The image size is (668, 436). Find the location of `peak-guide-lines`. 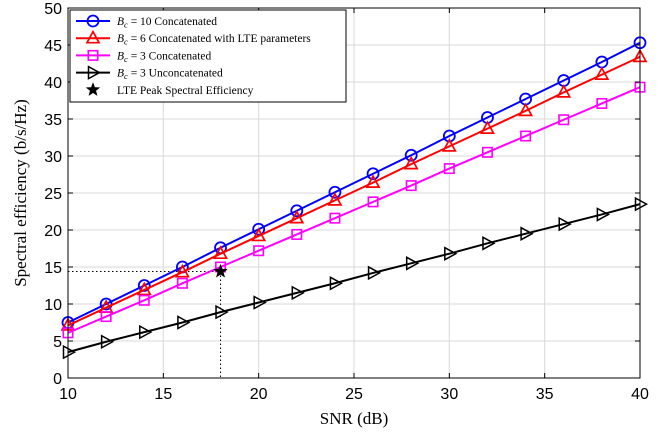

peak-guide-lines is located at coordinates (145, 324).